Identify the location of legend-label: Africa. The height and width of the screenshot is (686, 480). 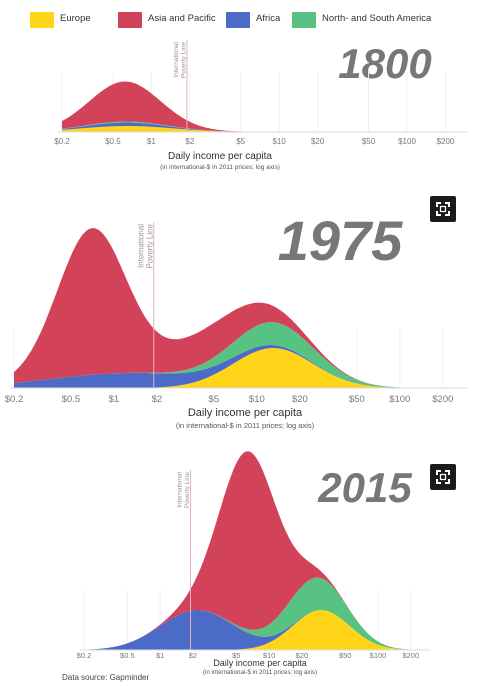
(268, 18).